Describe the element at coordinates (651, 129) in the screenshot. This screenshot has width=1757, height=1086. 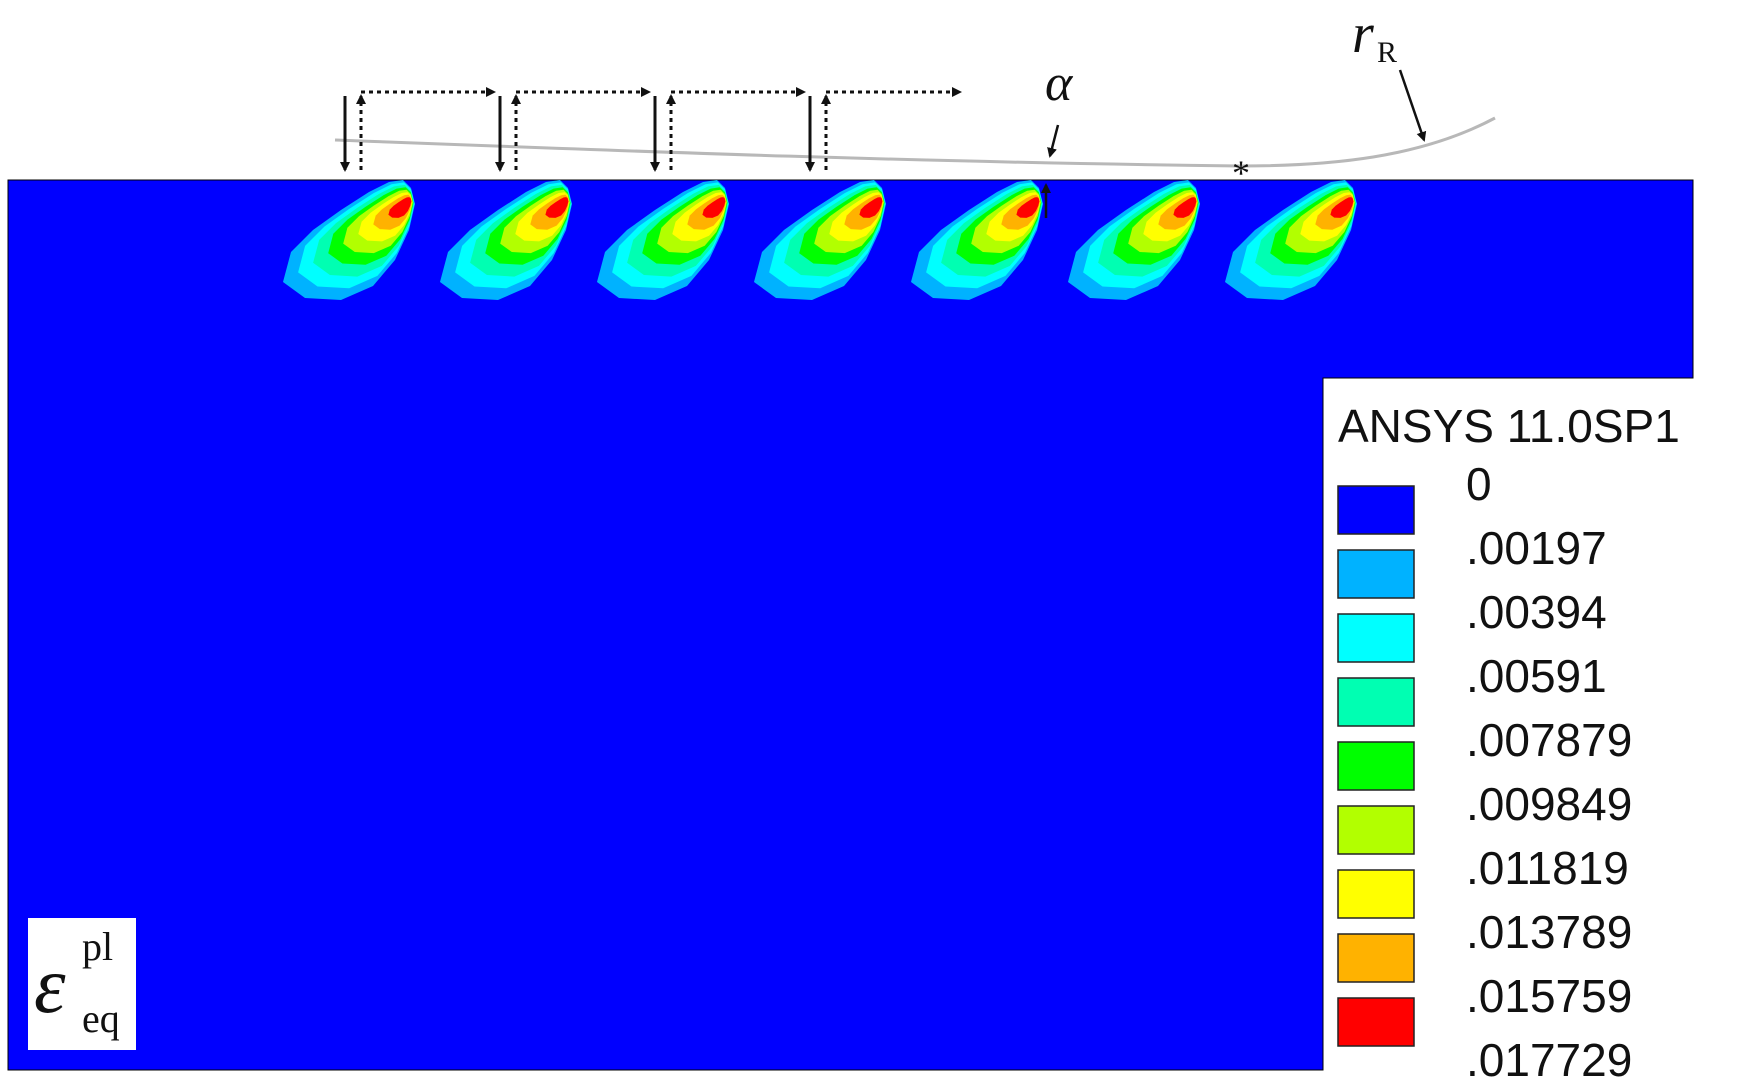
I see `motion-arrows` at that location.